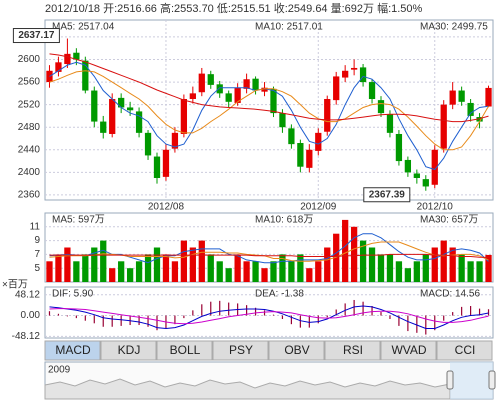 This screenshot has height=402, width=499. What do you see at coordinates (29, 149) in the screenshot?
I see `y-tick-label: 2440` at bounding box center [29, 149].